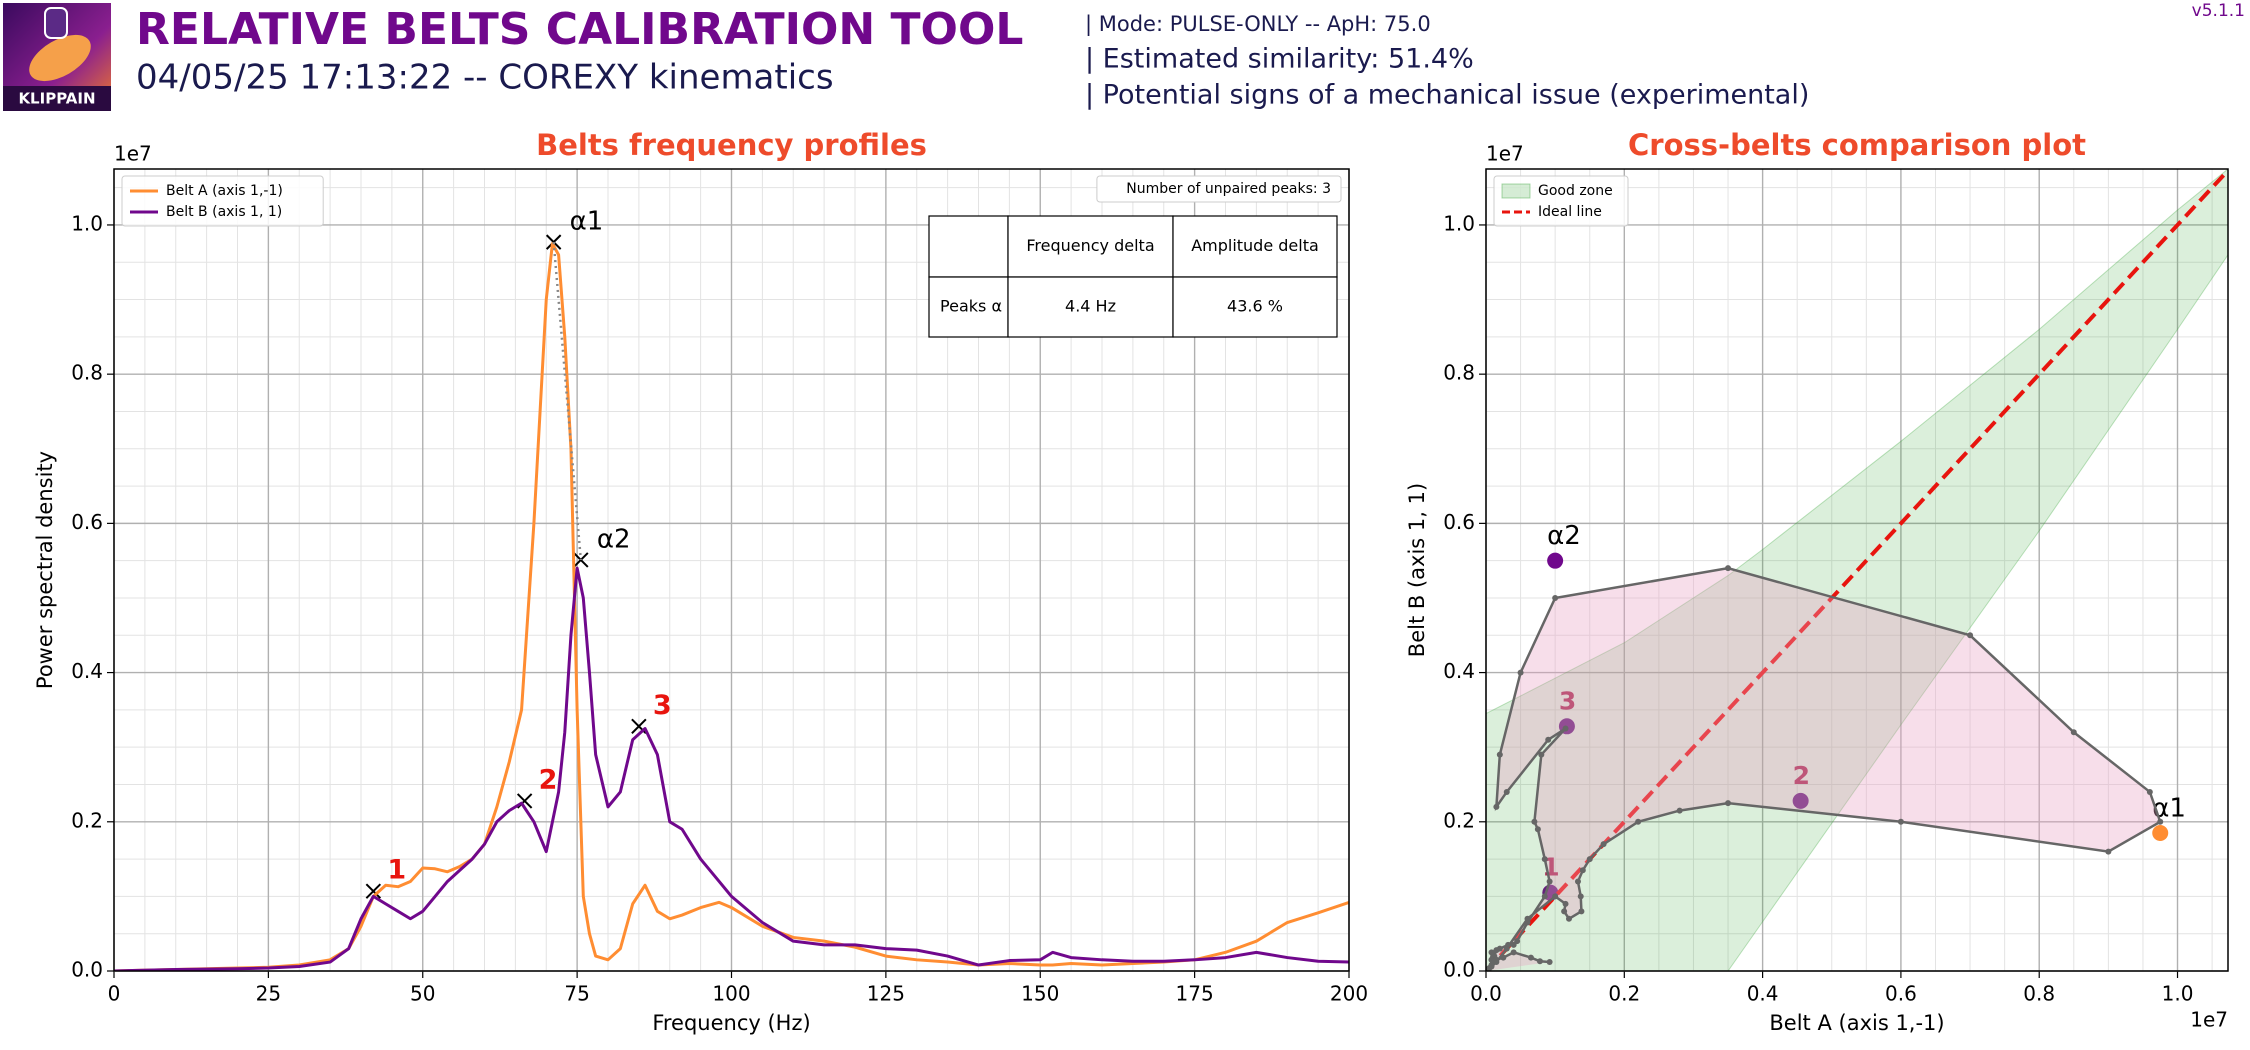  What do you see at coordinates (576, 994) in the screenshot?
I see `x-tick-label: 75` at bounding box center [576, 994].